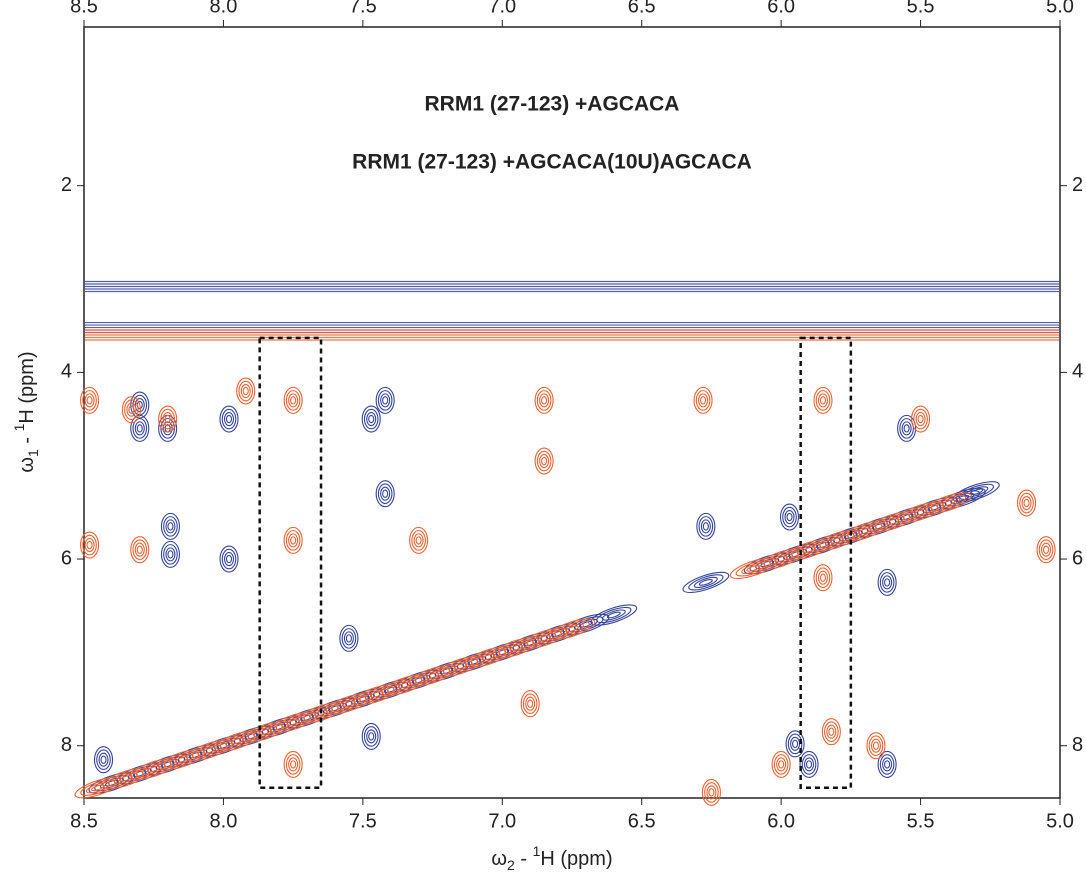 The width and height of the screenshot is (1086, 879). Describe the element at coordinates (642, 821) in the screenshot. I see `x-tick-label: 6.5` at that location.